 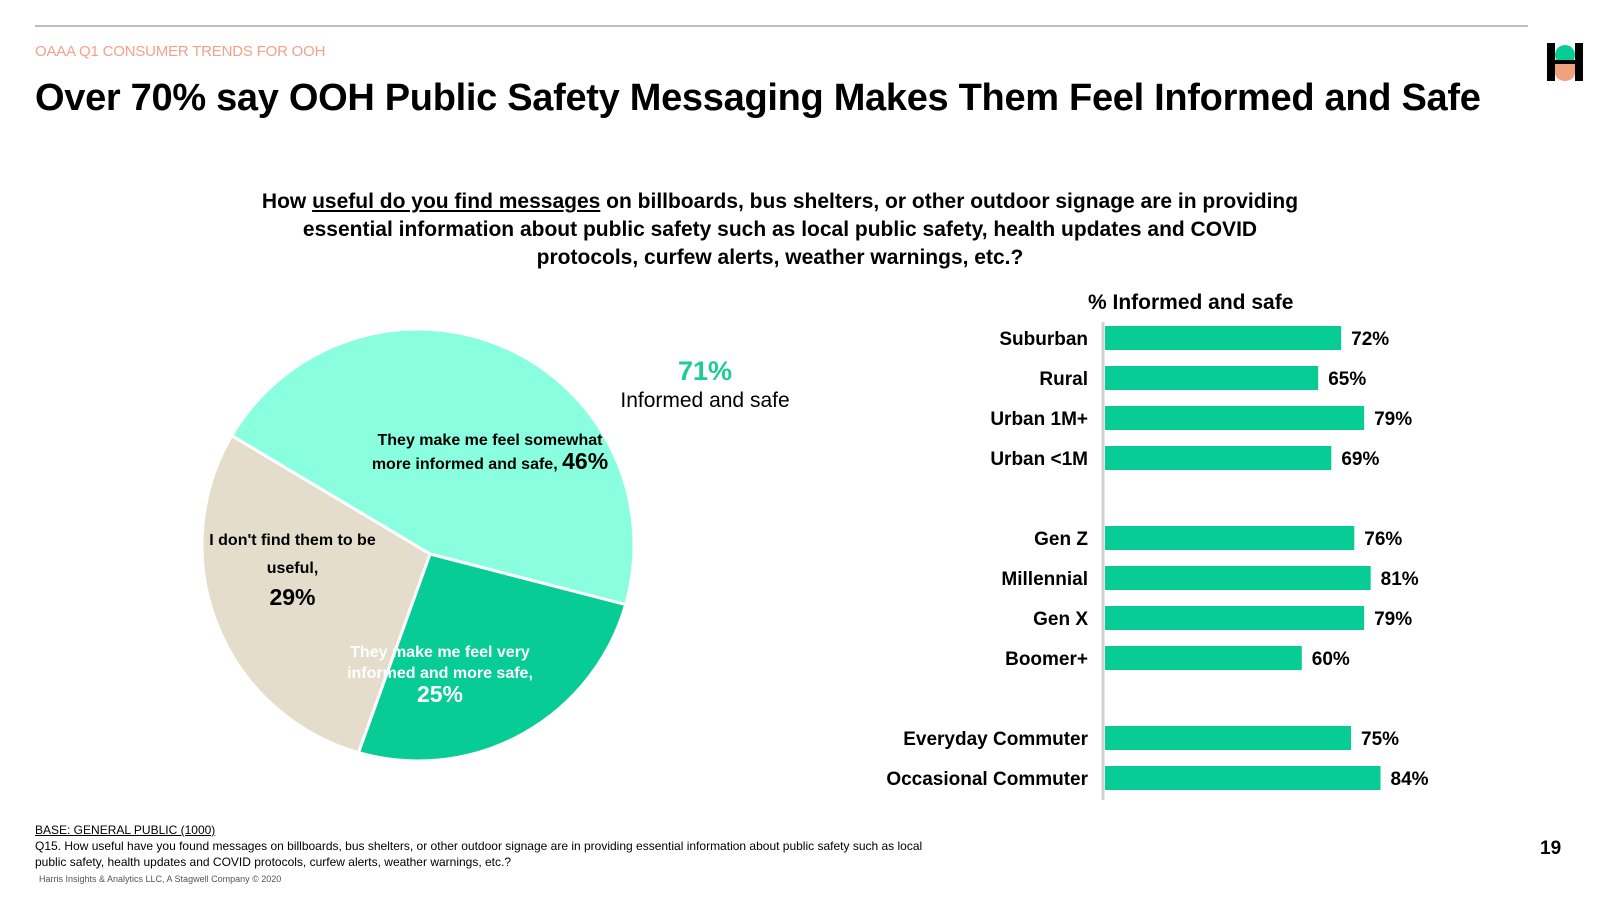 I want to click on pie-label-not-useful: I don't find them to be useful, 29%, so click(x=292, y=571).